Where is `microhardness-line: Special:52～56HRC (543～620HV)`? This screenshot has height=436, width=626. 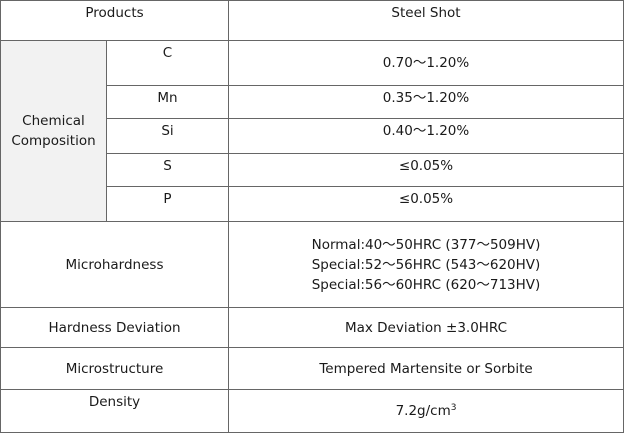 microhardness-line: Special:52～56HRC (543～620HV) is located at coordinates (426, 264).